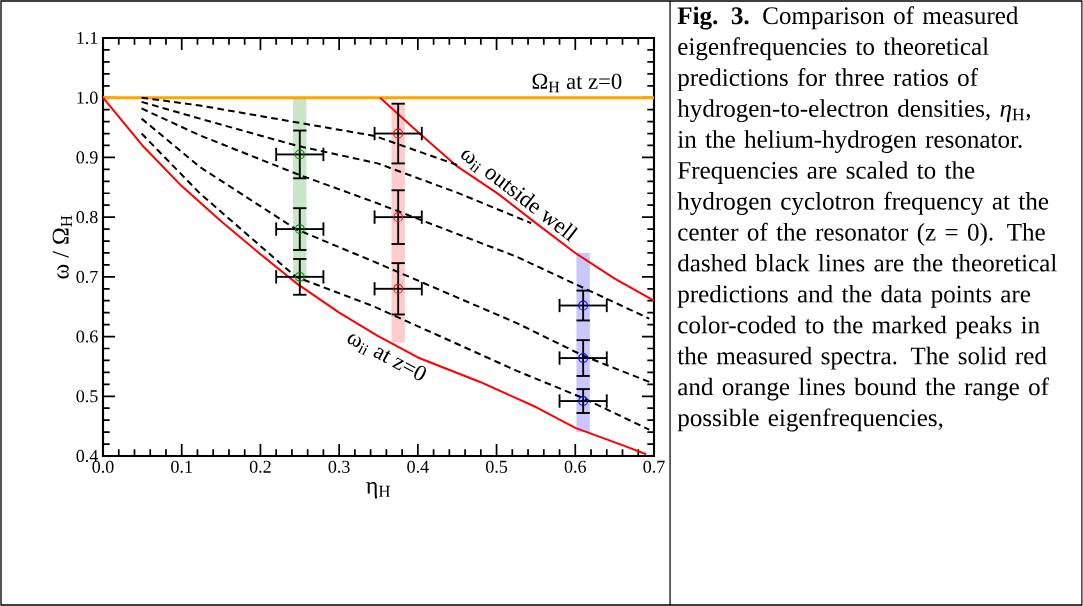 The width and height of the screenshot is (1083, 606). Describe the element at coordinates (260, 466) in the screenshot. I see `x-tick-label: 0.2` at that location.